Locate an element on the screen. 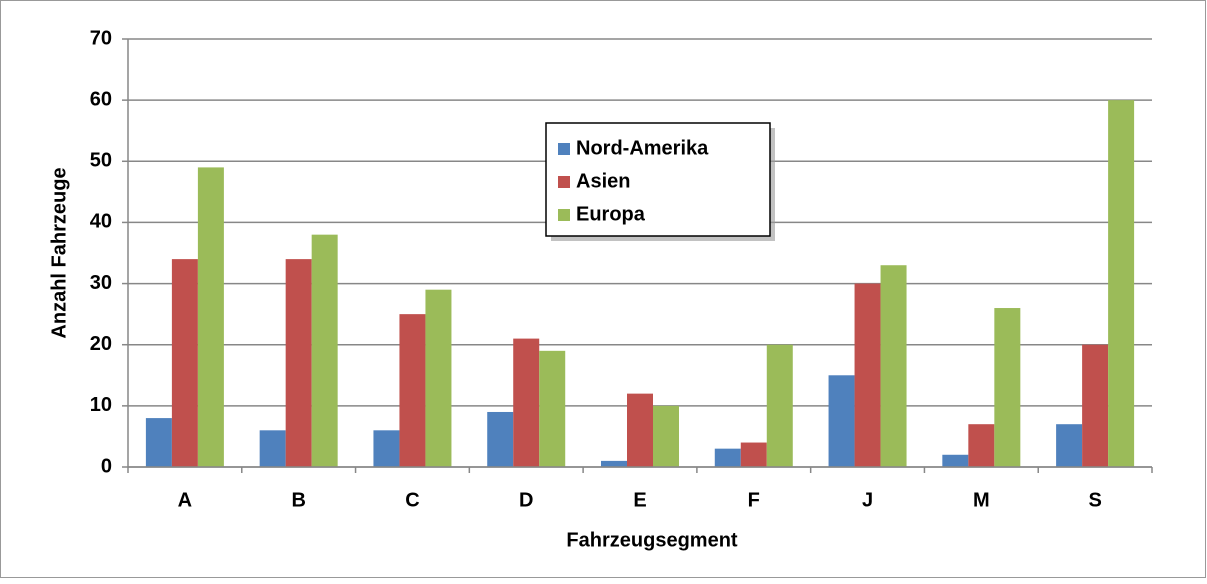 This screenshot has width=1207, height=584. x-tick-label: E is located at coordinates (639, 500).